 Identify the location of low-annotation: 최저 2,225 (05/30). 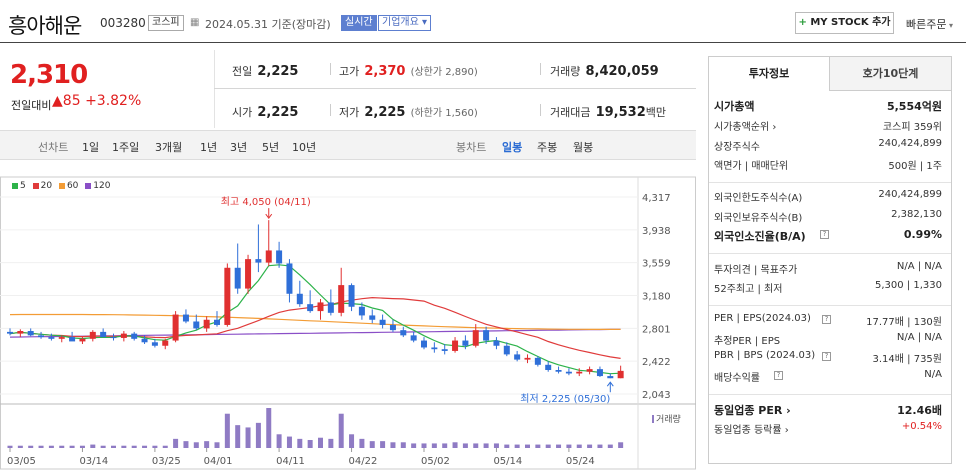
(565, 399).